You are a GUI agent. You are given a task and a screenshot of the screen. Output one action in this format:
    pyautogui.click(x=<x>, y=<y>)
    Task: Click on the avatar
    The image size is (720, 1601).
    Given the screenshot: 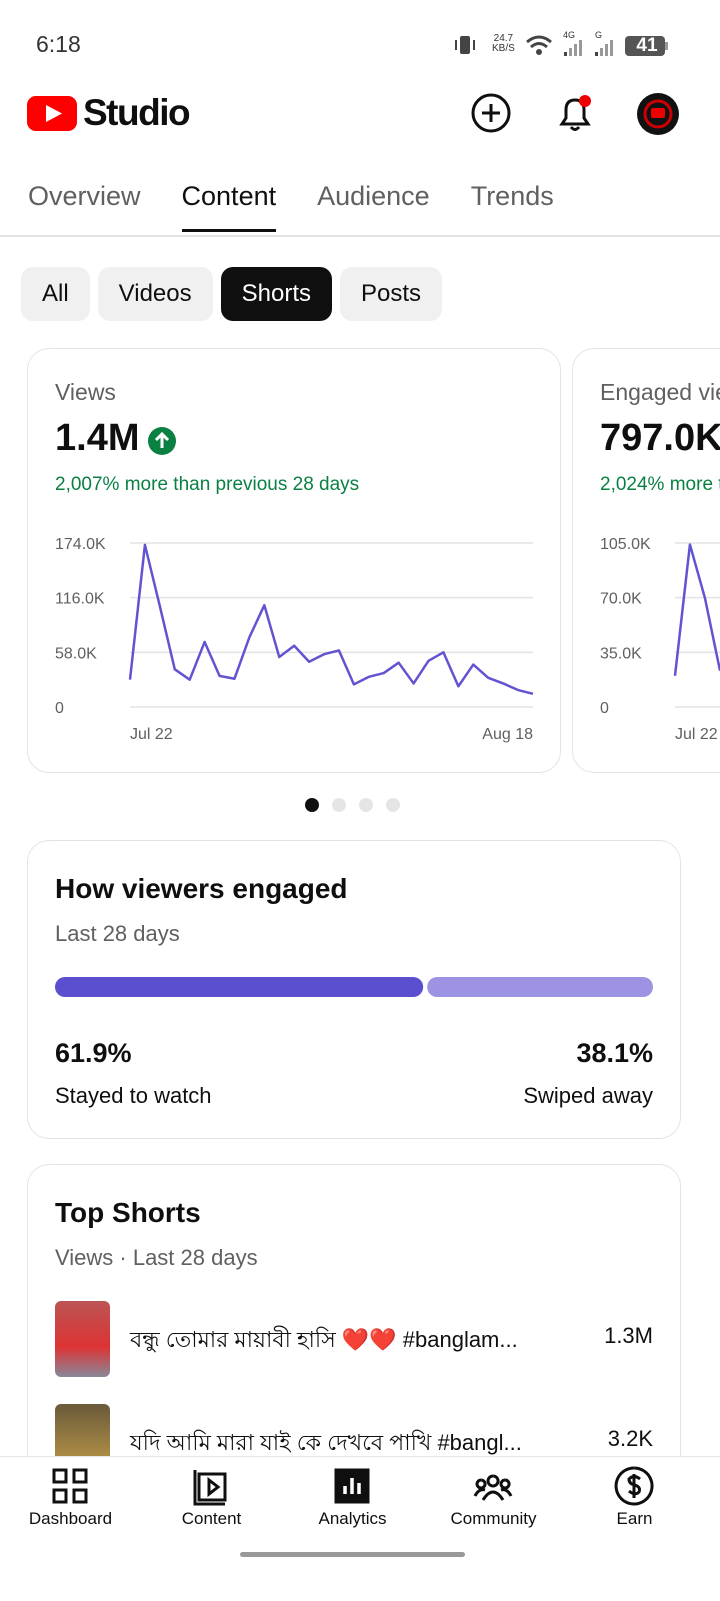 What is the action you would take?
    pyautogui.click(x=658, y=114)
    